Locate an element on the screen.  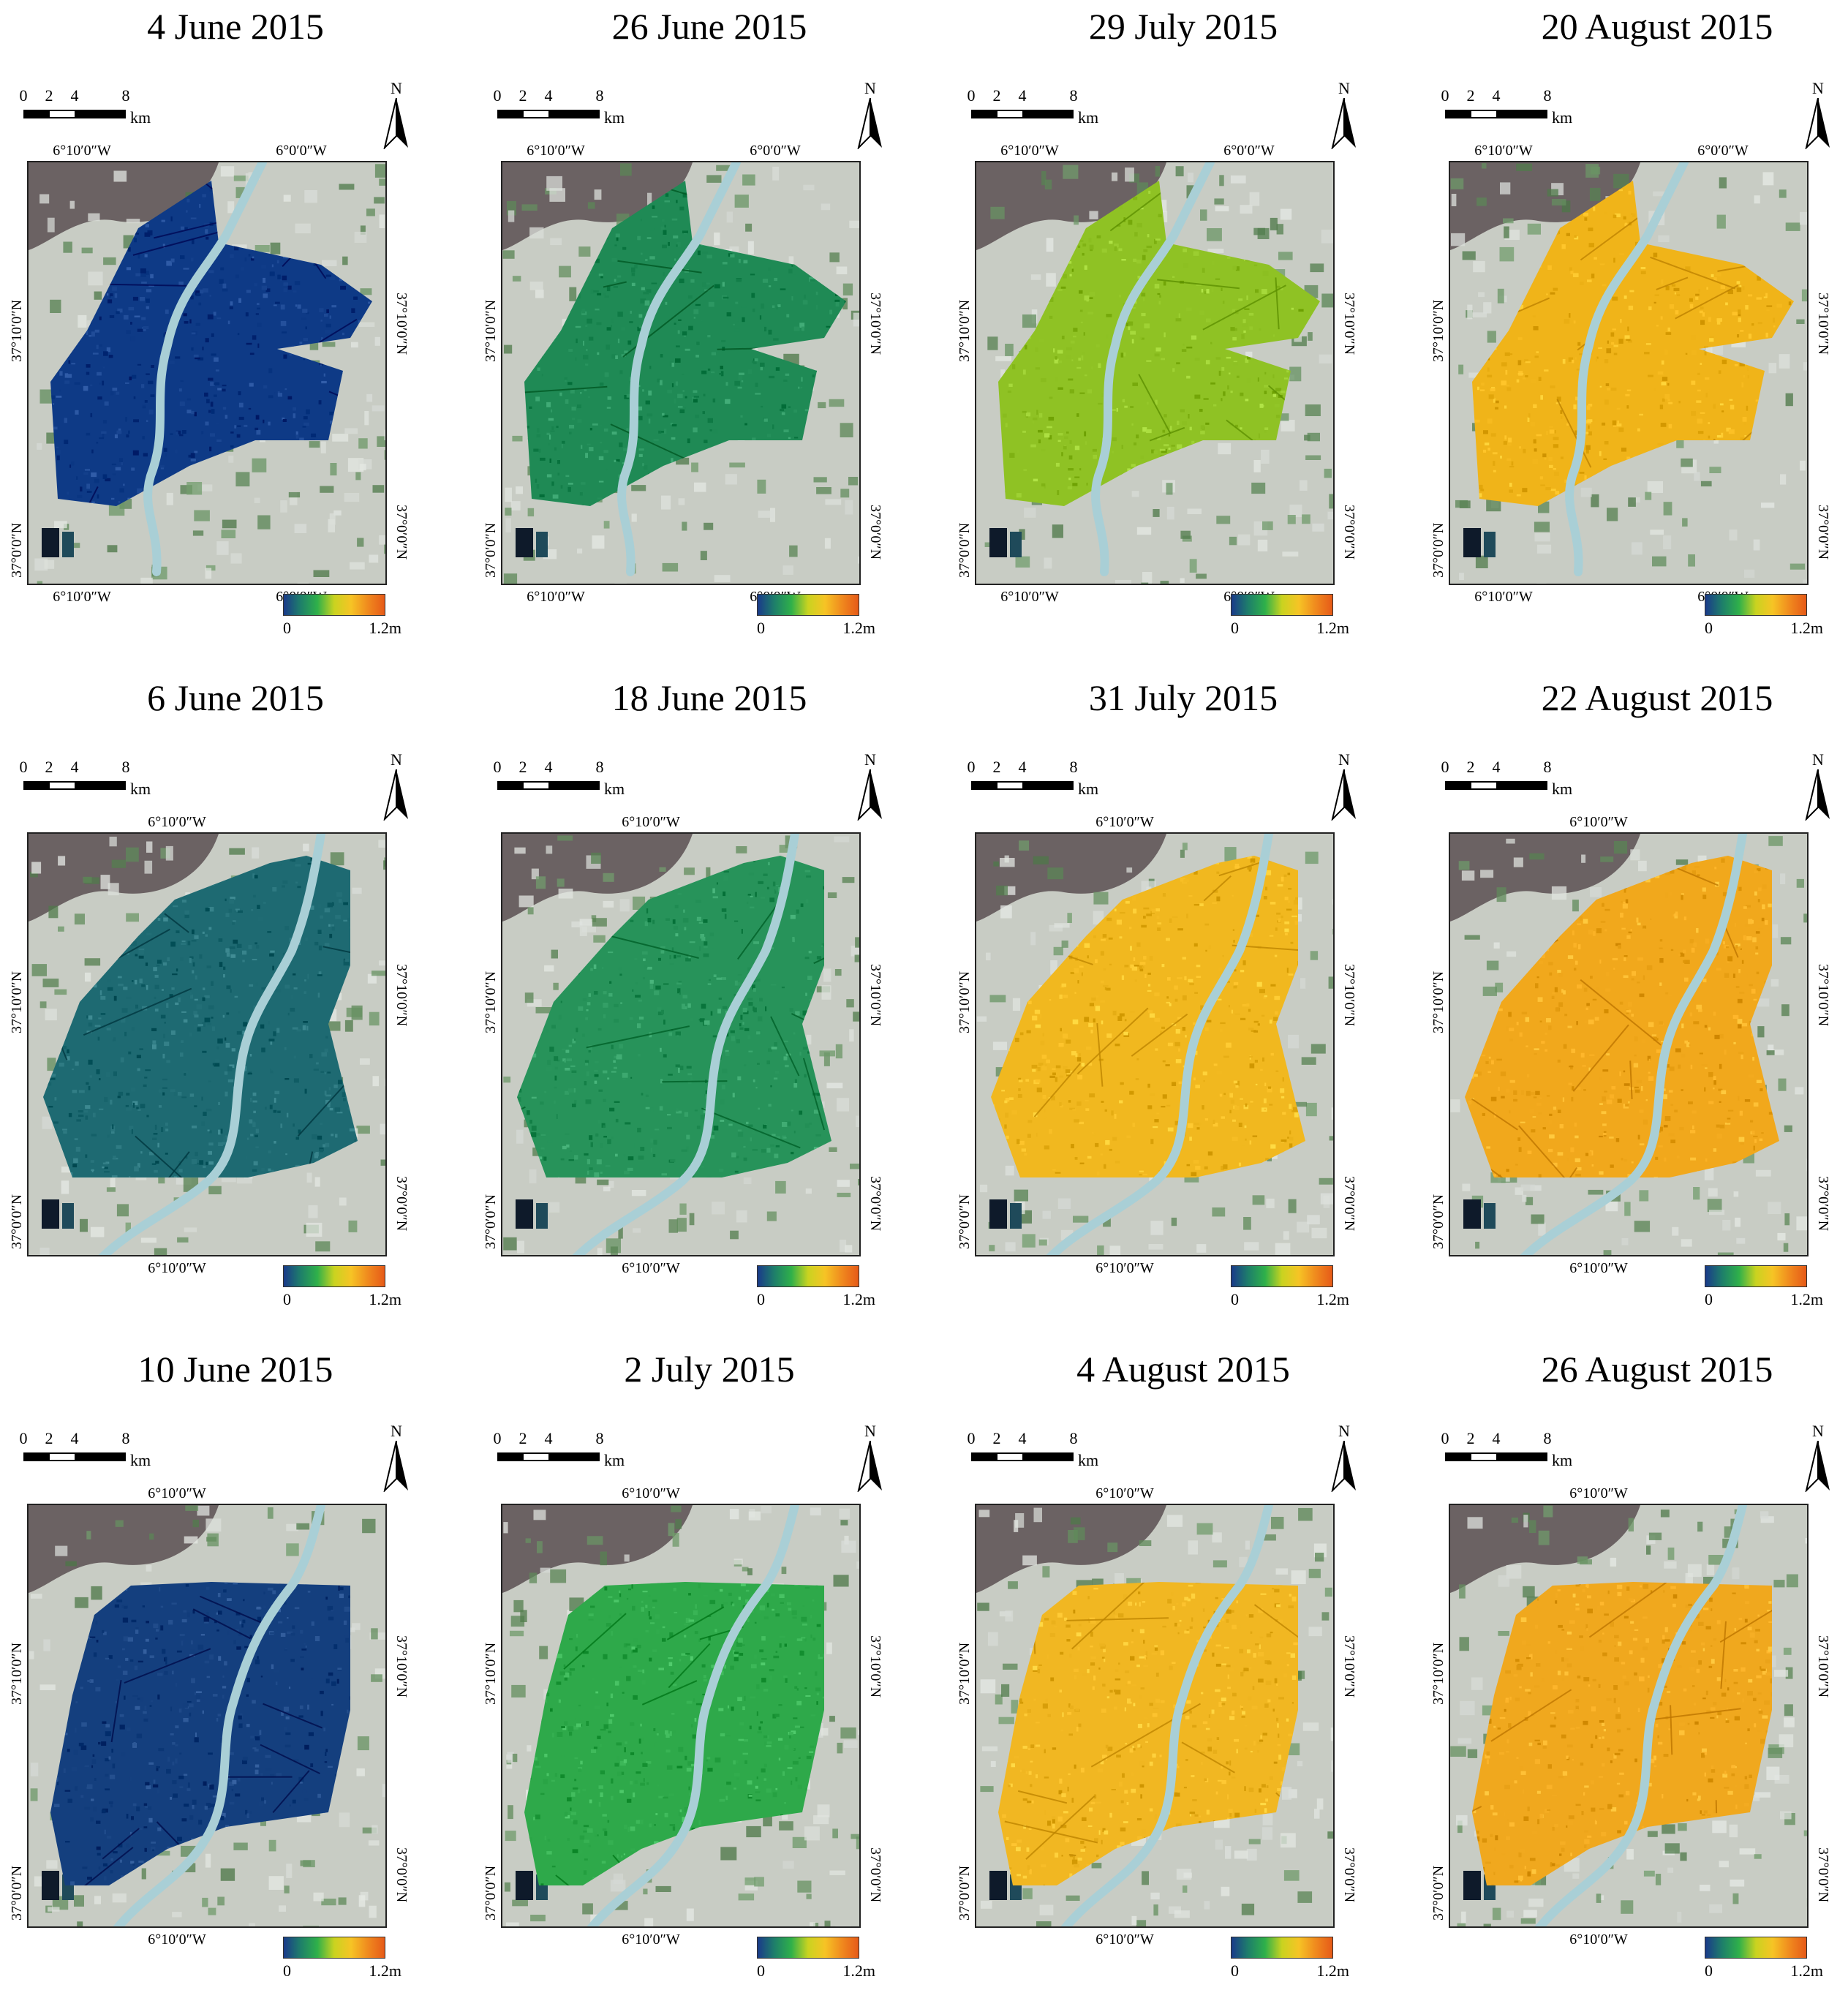
panel-title: 10 June 2015 is located at coordinates (235, 1369).